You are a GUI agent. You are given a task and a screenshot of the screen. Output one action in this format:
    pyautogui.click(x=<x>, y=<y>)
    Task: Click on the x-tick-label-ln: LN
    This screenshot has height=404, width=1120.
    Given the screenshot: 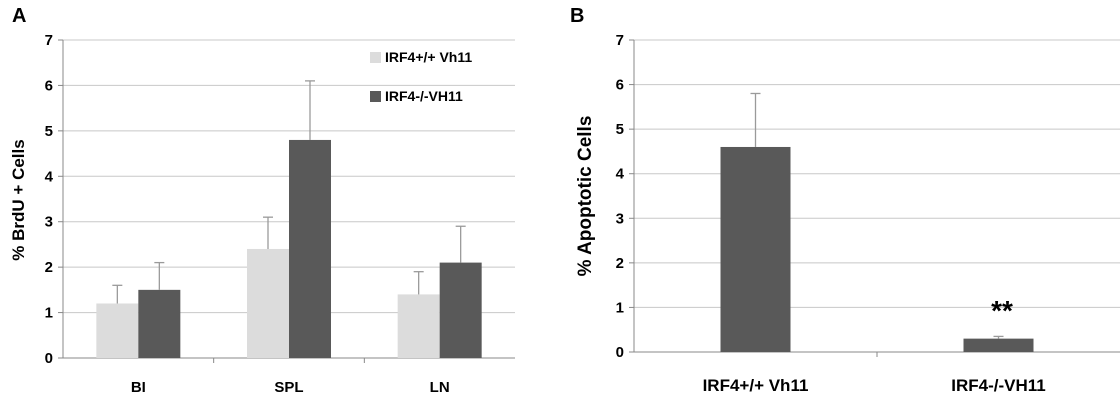 What is the action you would take?
    pyautogui.click(x=440, y=387)
    